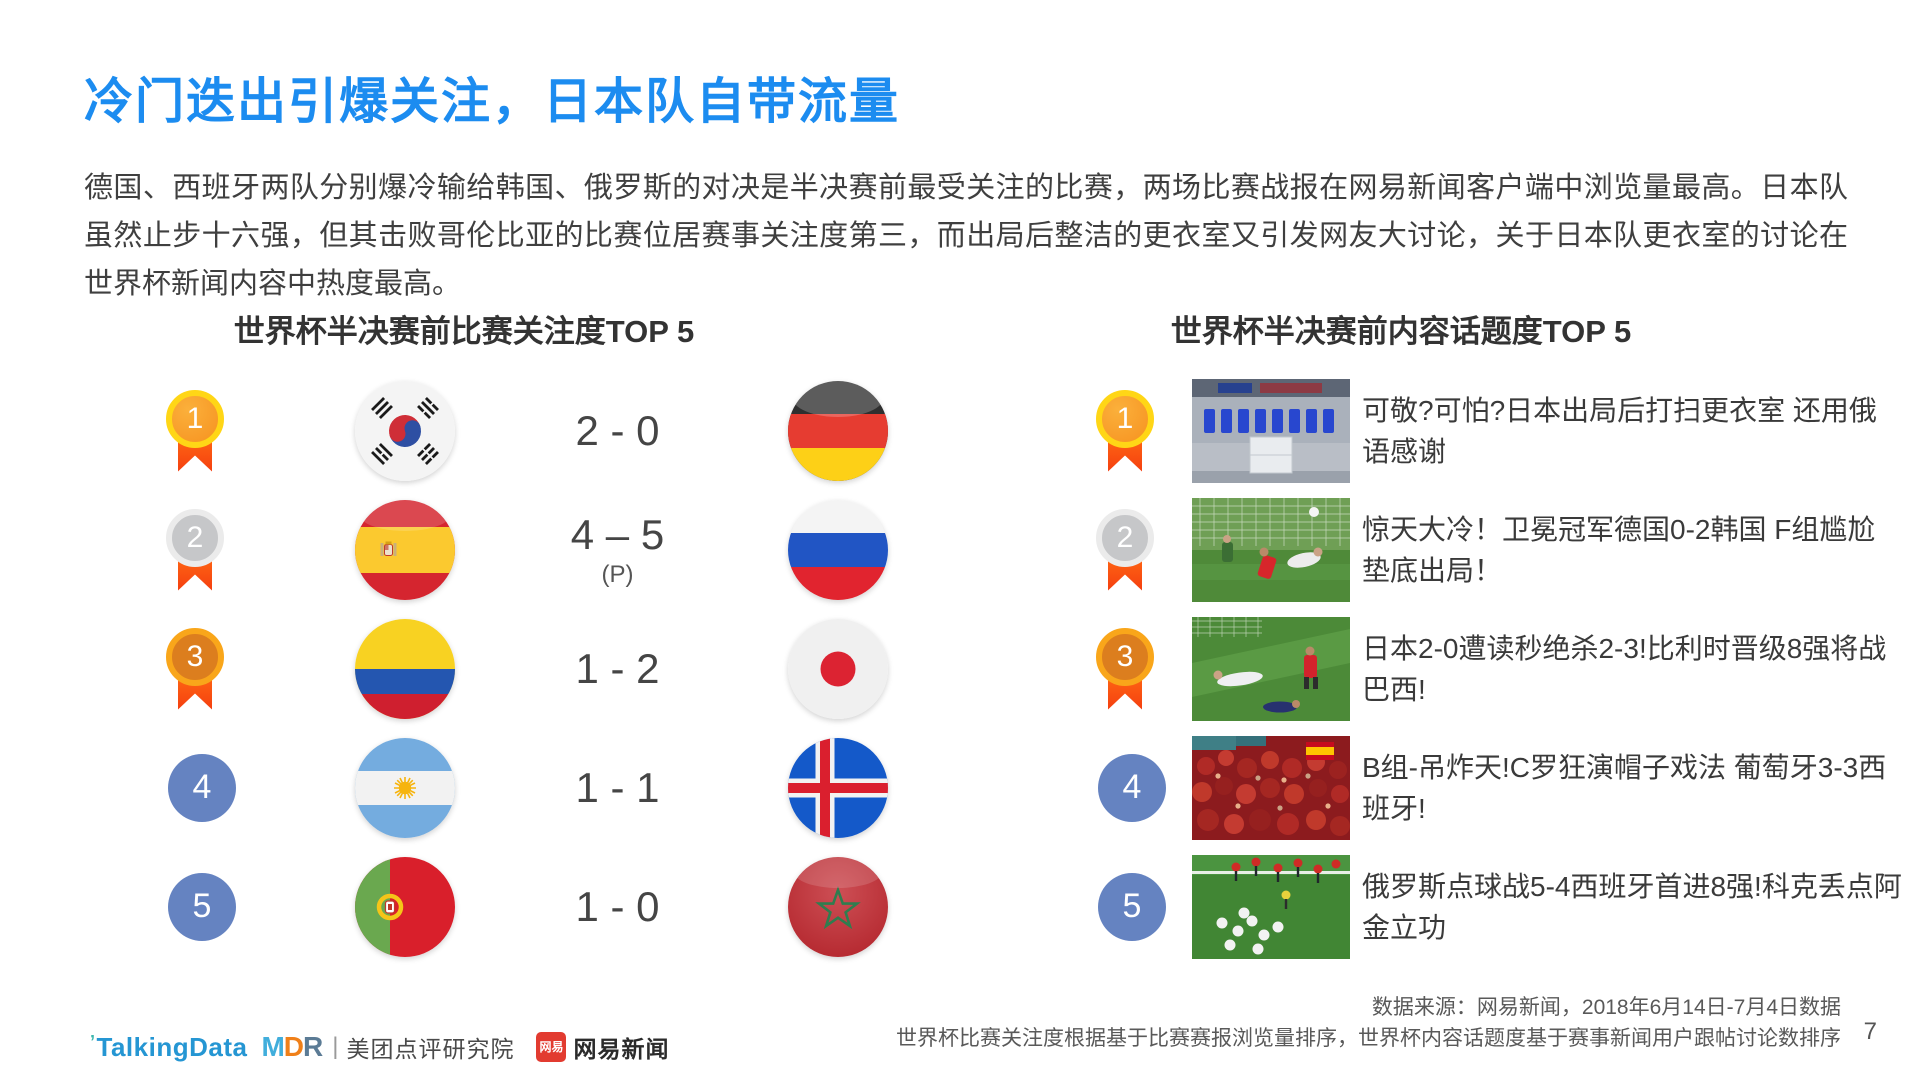  I want to click on match-score: 1 - 0, so click(617, 907).